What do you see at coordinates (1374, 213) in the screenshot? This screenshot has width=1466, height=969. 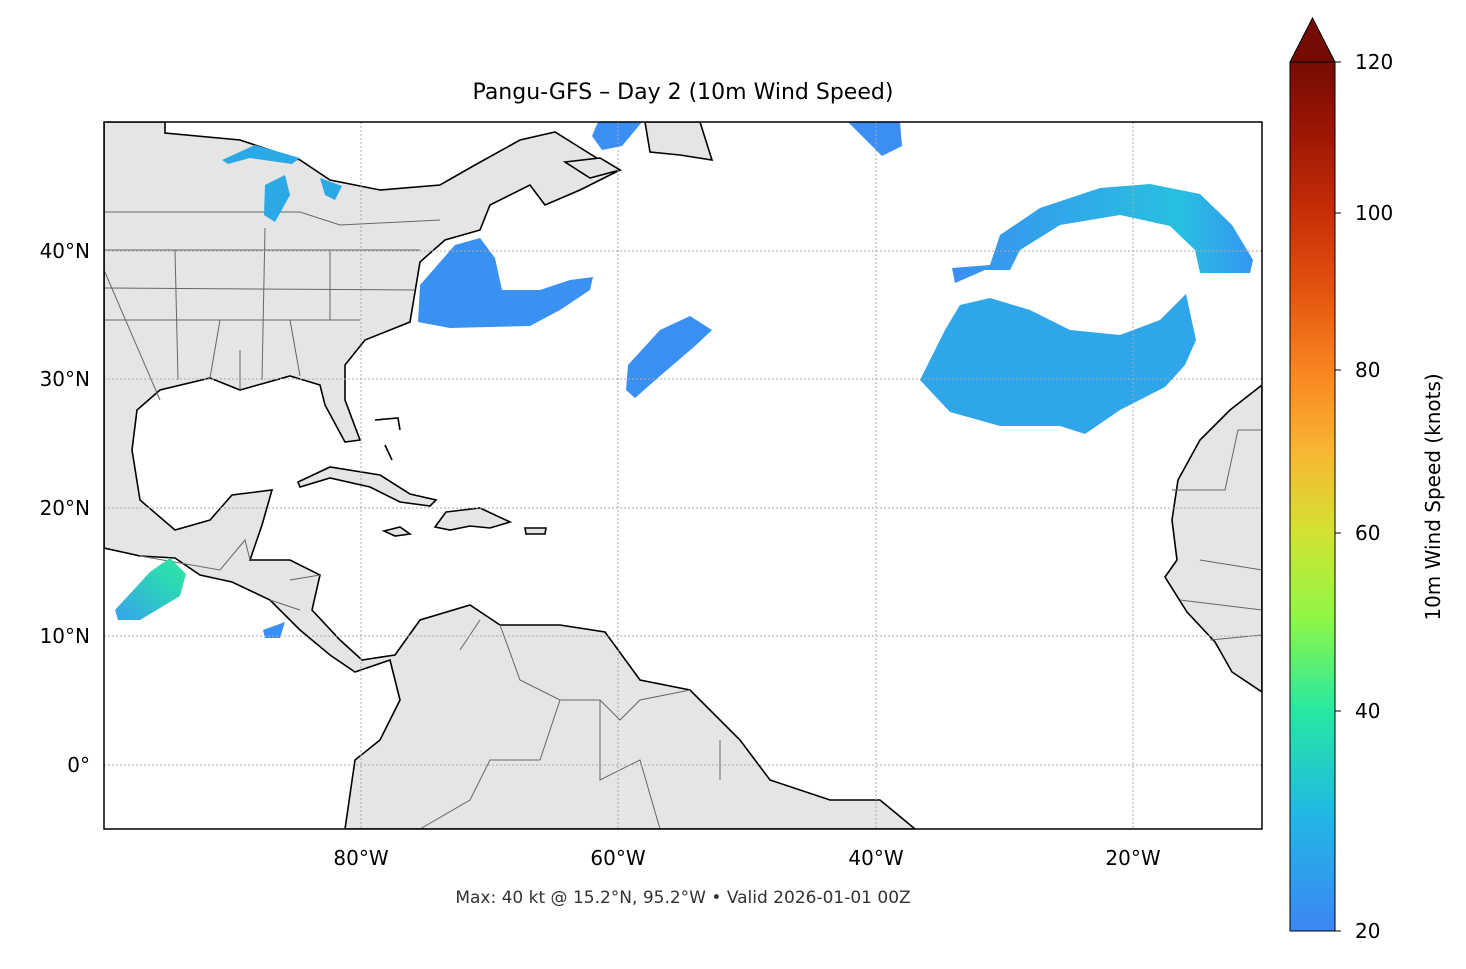 I see `colorbar-tick-label: 100` at bounding box center [1374, 213].